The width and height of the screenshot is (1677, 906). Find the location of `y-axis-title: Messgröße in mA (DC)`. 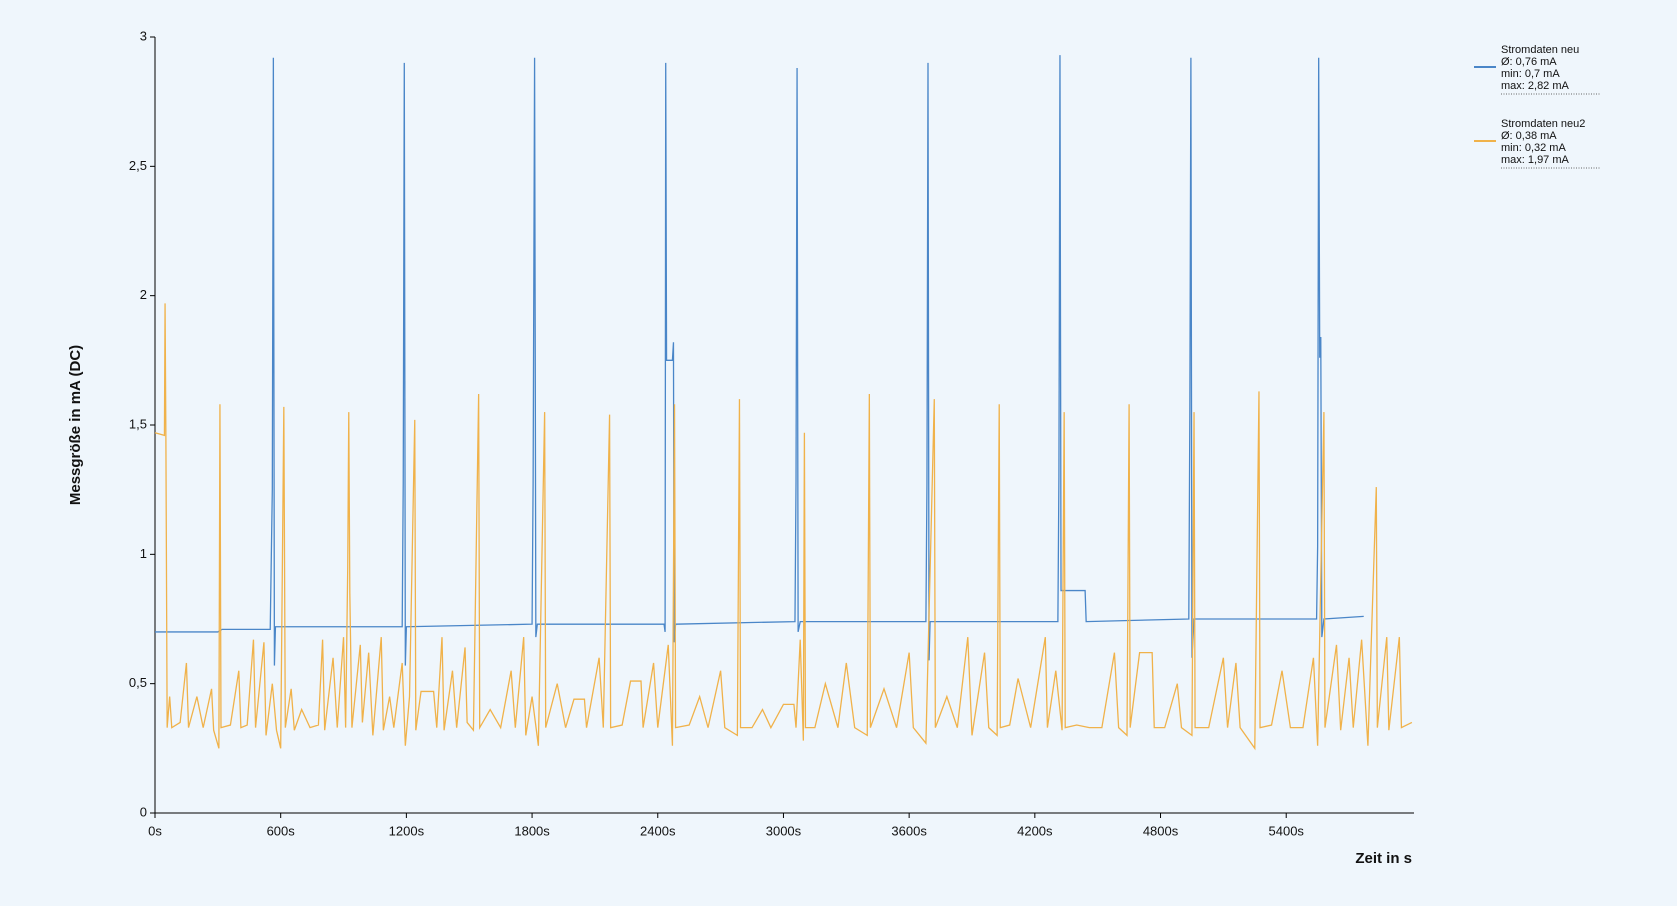

y-axis-title: Messgröße in mA (DC) is located at coordinates (75, 425).